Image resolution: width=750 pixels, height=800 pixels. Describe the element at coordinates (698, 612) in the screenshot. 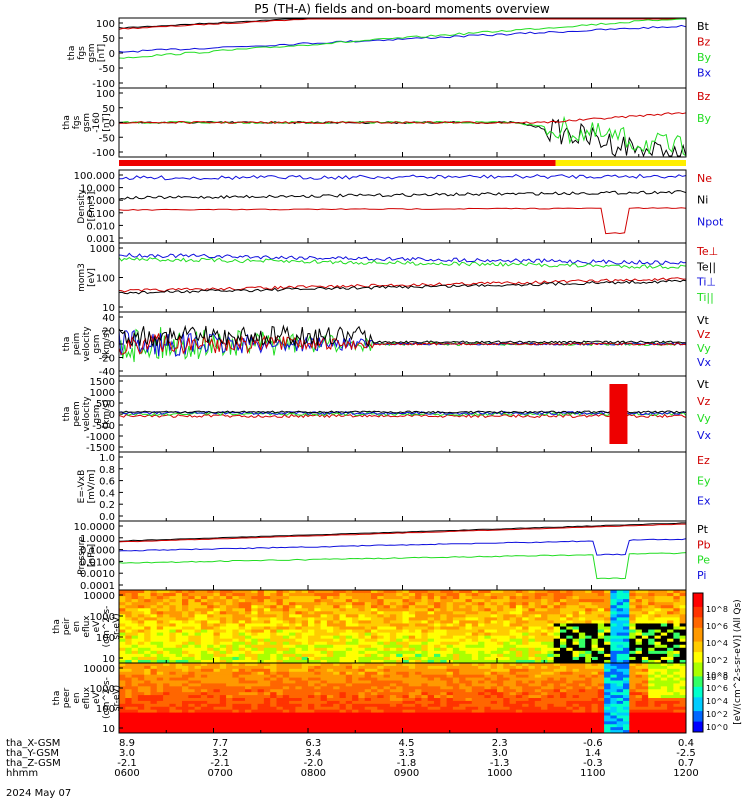

I see `colorbar-cell` at that location.